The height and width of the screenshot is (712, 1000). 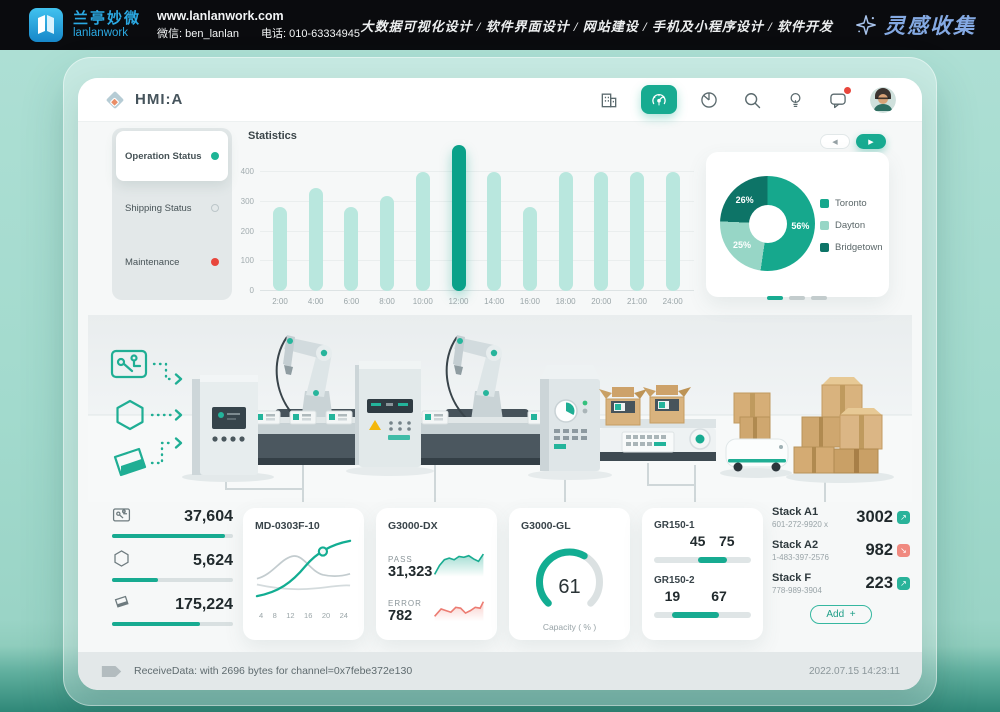 I want to click on donut-panel: 56% 25% 26% Toronto Dayton Bridgetown, so click(x=797, y=224).